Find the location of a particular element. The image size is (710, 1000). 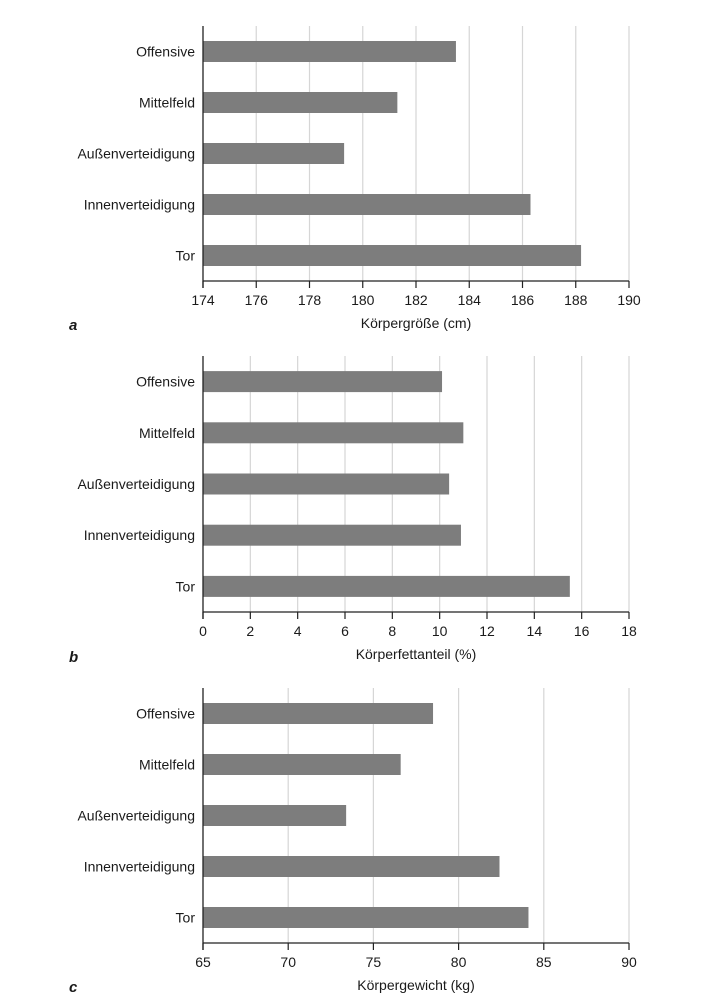

x-tick-label: 188 is located at coordinates (576, 300).